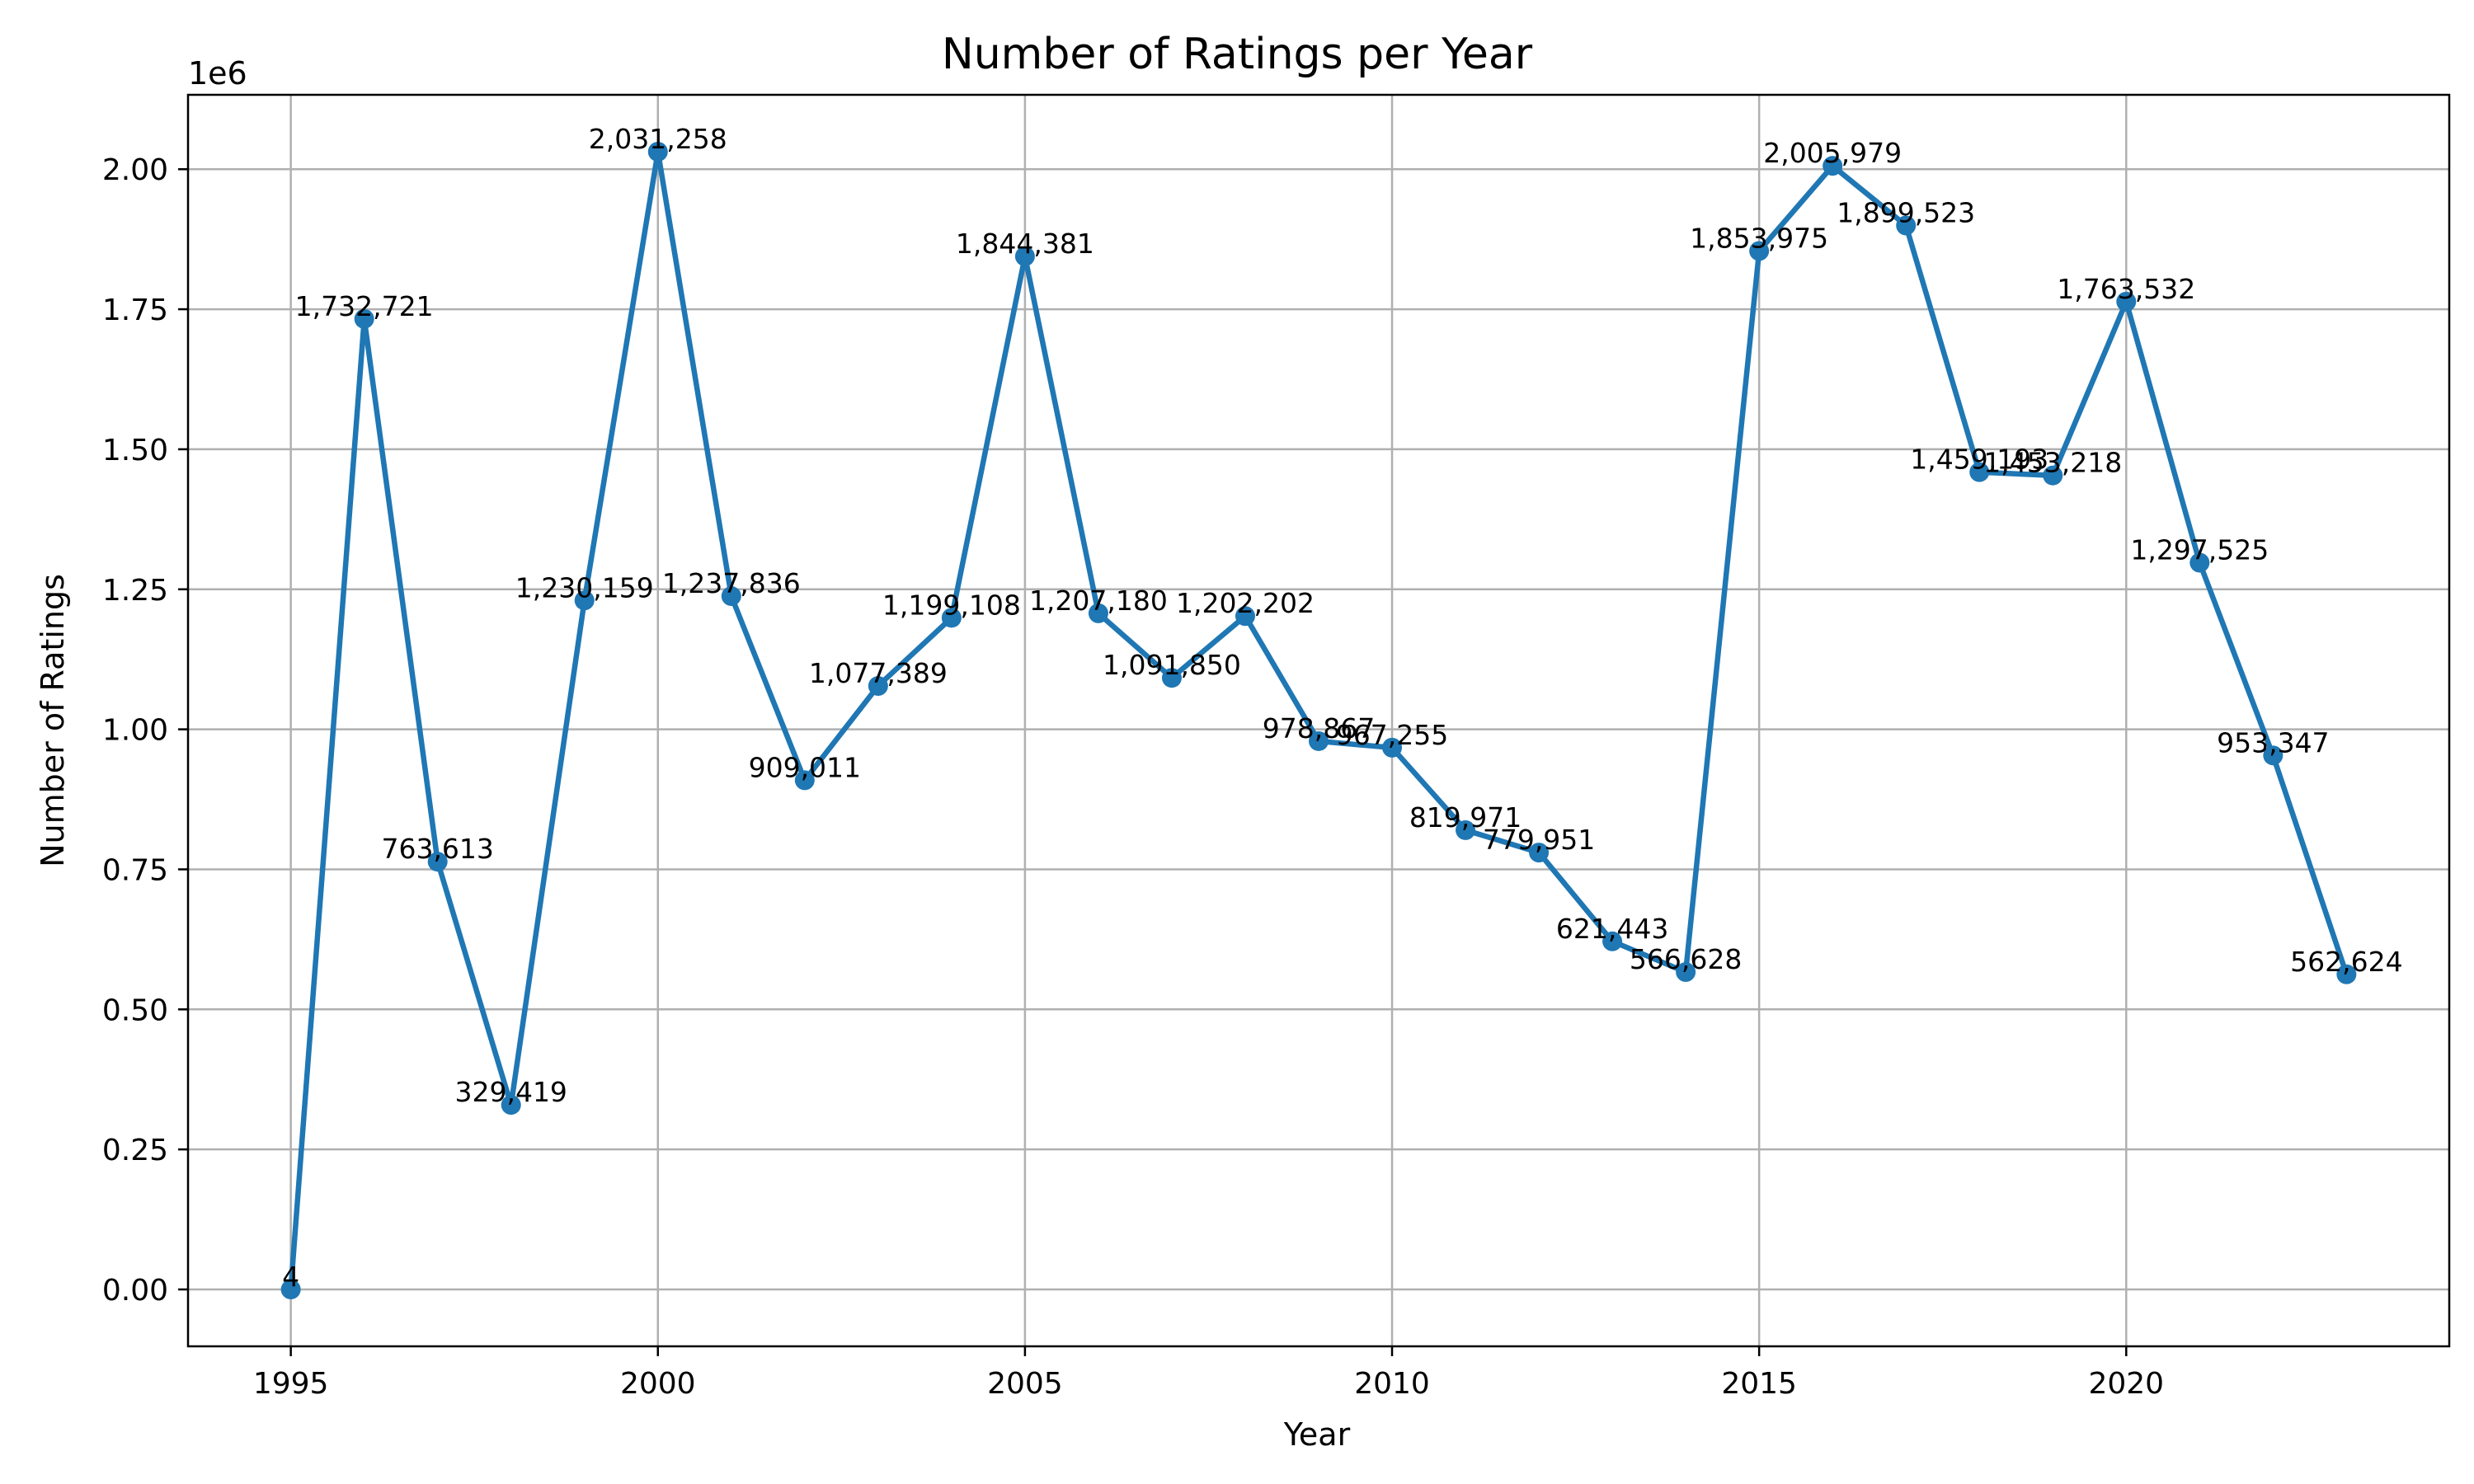  What do you see at coordinates (805, 767) in the screenshot?
I see `data-point-label: 909,011` at bounding box center [805, 767].